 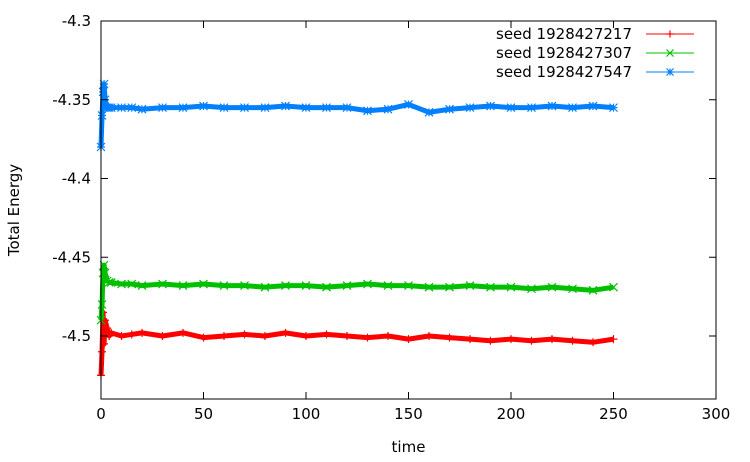 What do you see at coordinates (511, 414) in the screenshot?
I see `x-tick-label: 200` at bounding box center [511, 414].